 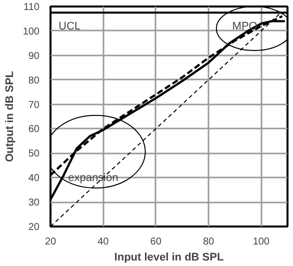 What do you see at coordinates (104, 242) in the screenshot?
I see `x-tick-label: 40` at bounding box center [104, 242].